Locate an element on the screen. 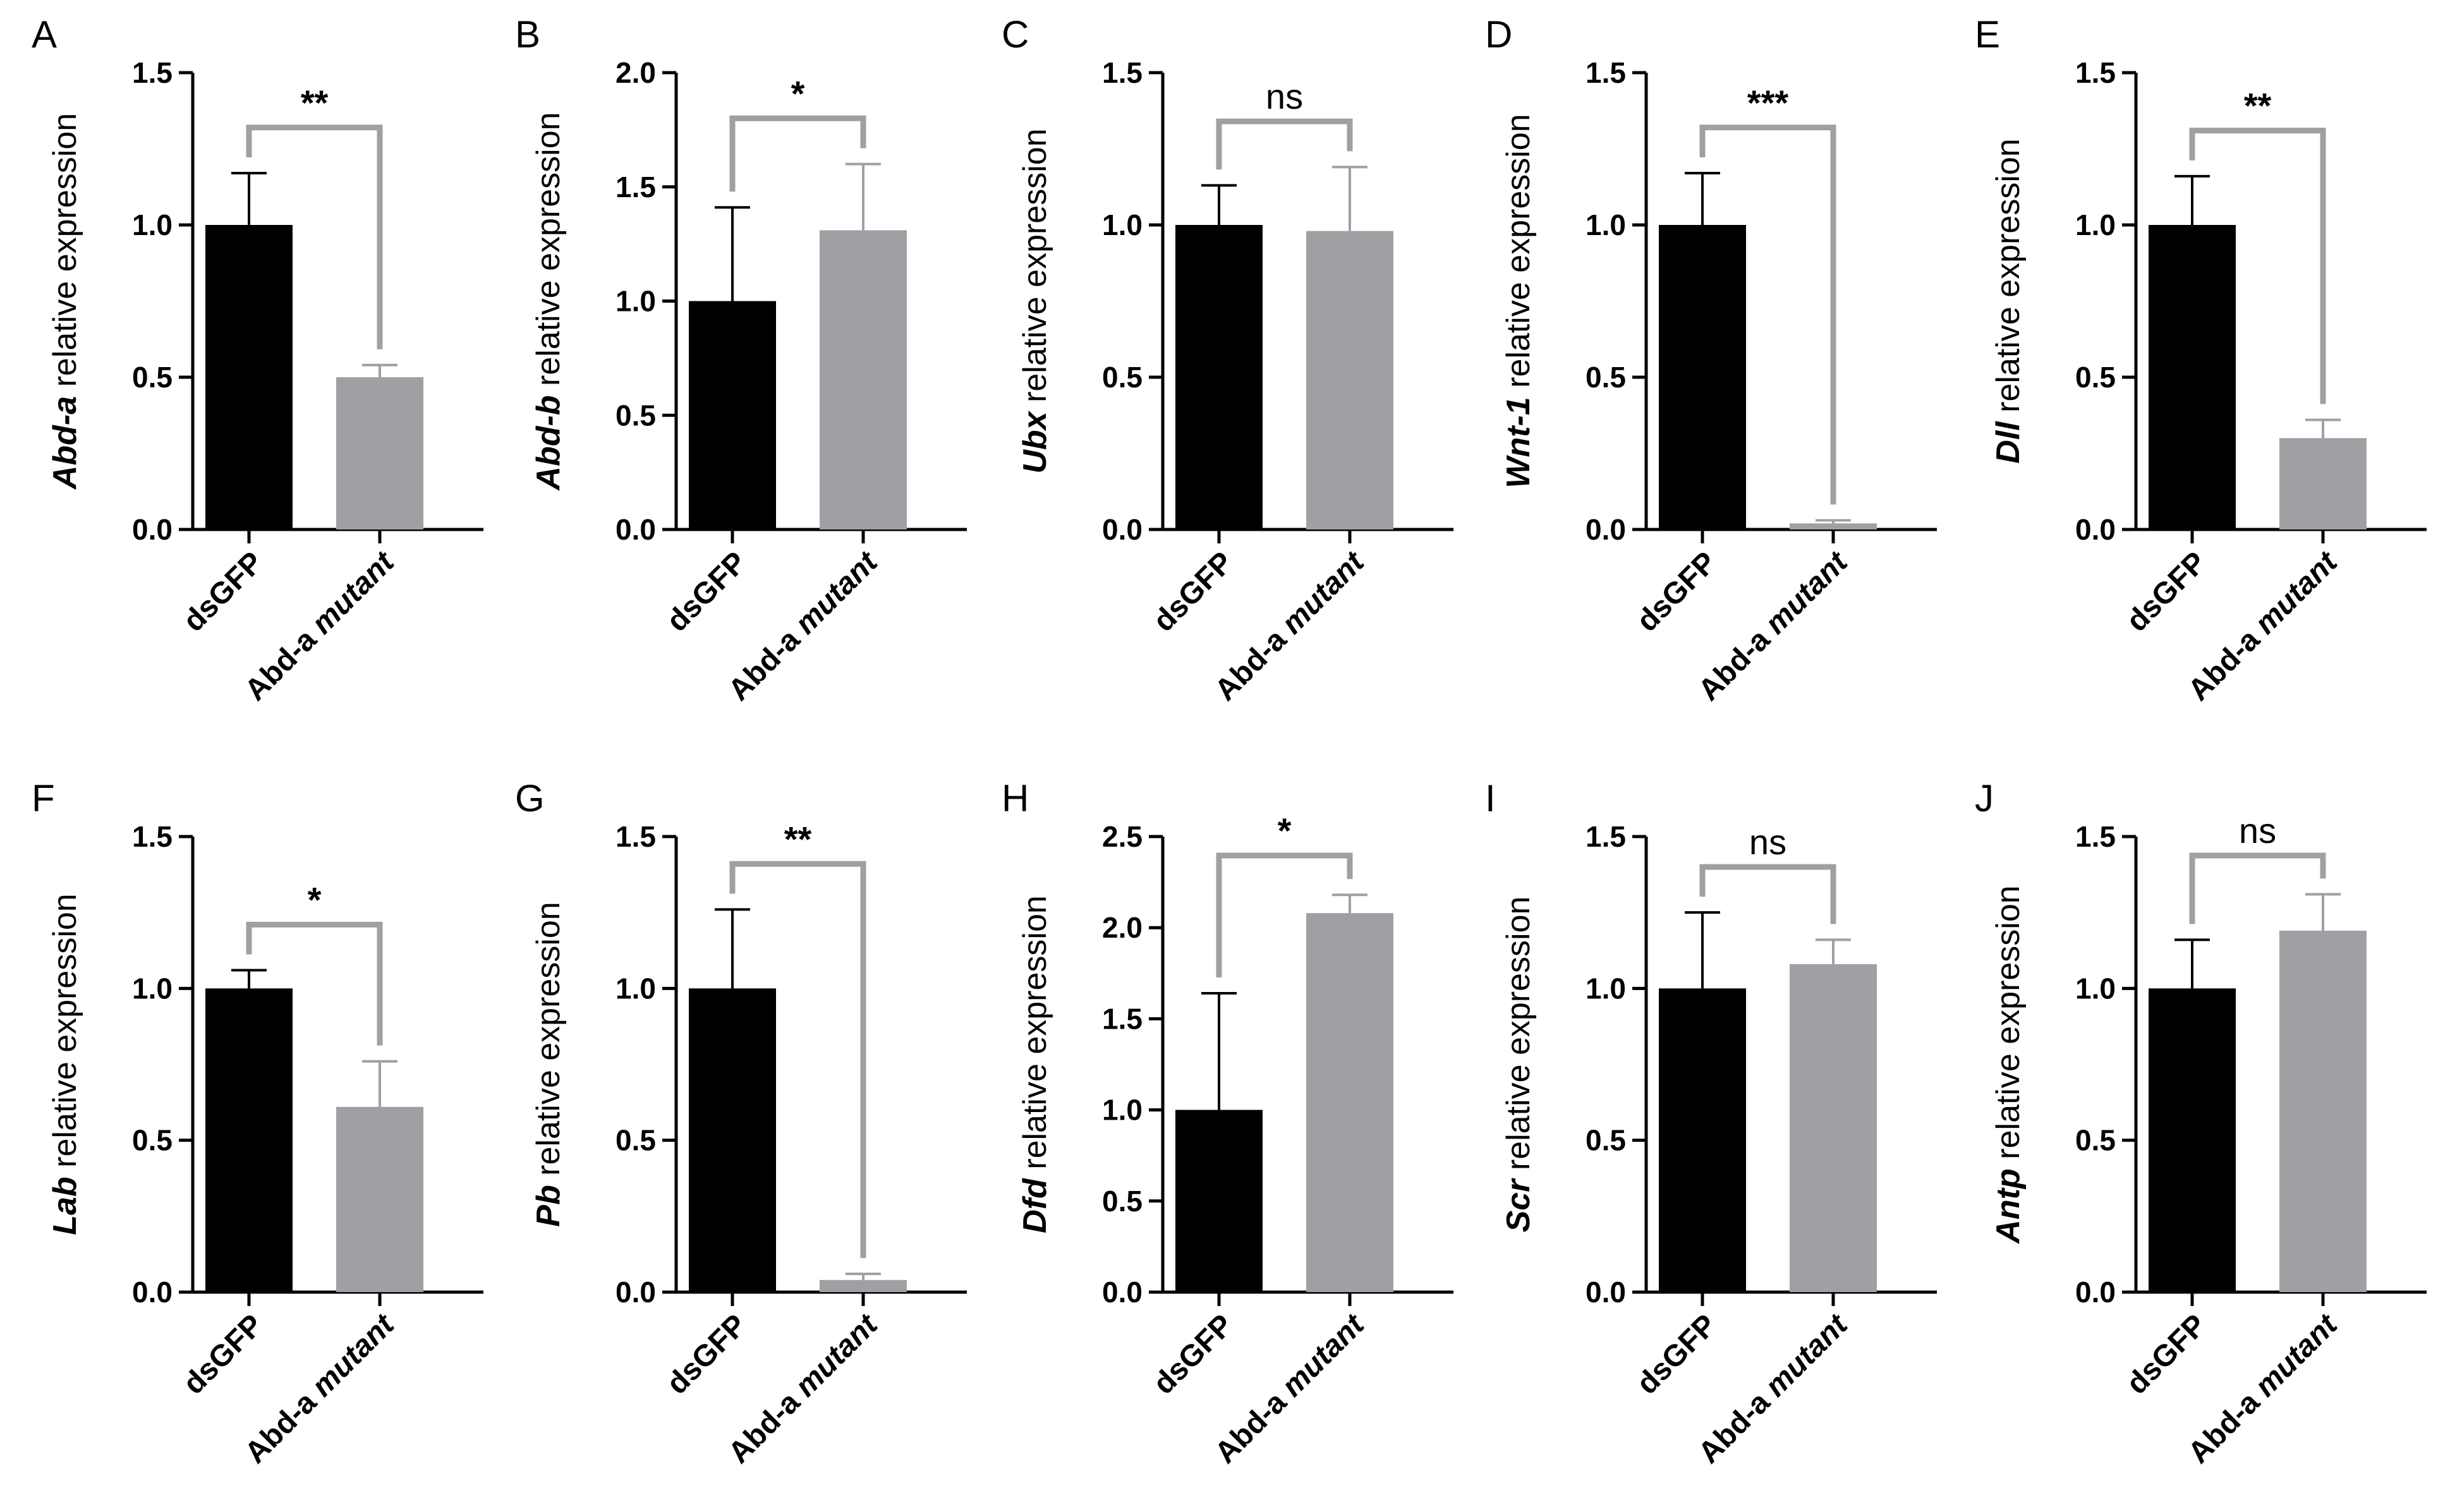 The height and width of the screenshot is (1512, 2450). panel-letter: F is located at coordinates (43, 798).